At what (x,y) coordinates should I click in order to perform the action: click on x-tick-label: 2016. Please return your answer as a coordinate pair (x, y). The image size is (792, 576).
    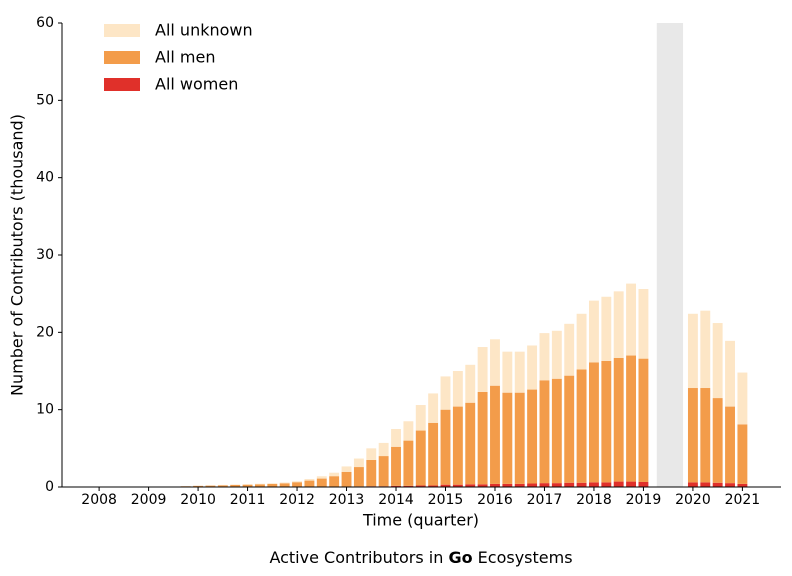
    Looking at the image, I should click on (495, 500).